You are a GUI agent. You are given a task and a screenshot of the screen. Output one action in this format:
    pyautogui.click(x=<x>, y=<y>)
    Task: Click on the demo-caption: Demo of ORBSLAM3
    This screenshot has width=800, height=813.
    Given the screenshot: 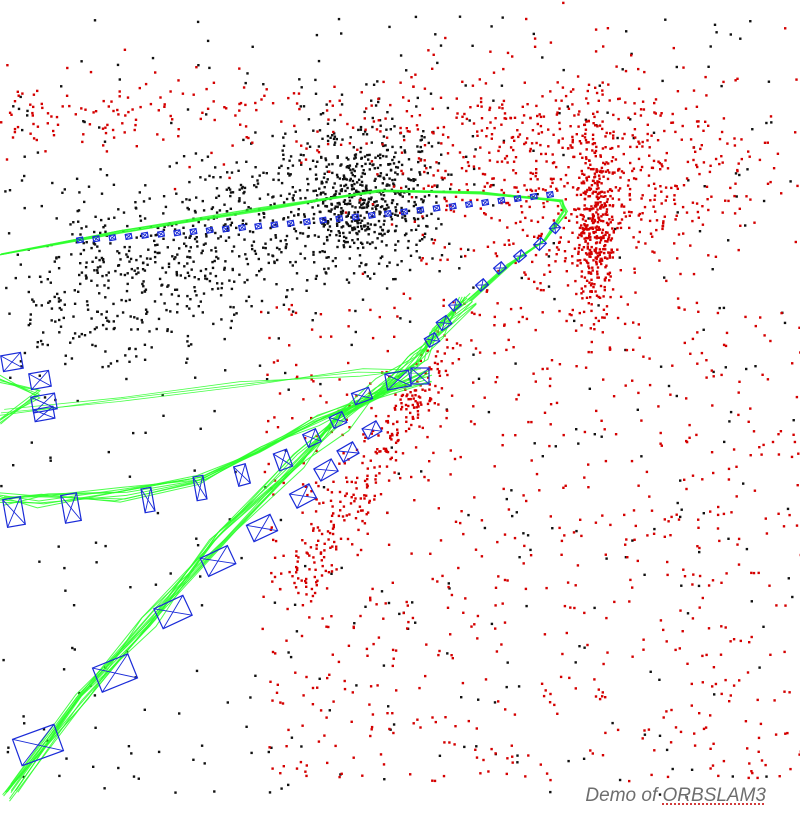 What is the action you would take?
    pyautogui.click(x=675, y=796)
    